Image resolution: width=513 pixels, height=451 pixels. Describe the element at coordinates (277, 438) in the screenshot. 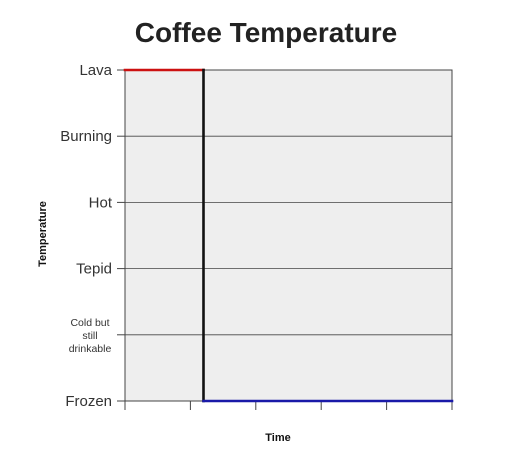

I see `x-axis-label: Time` at that location.